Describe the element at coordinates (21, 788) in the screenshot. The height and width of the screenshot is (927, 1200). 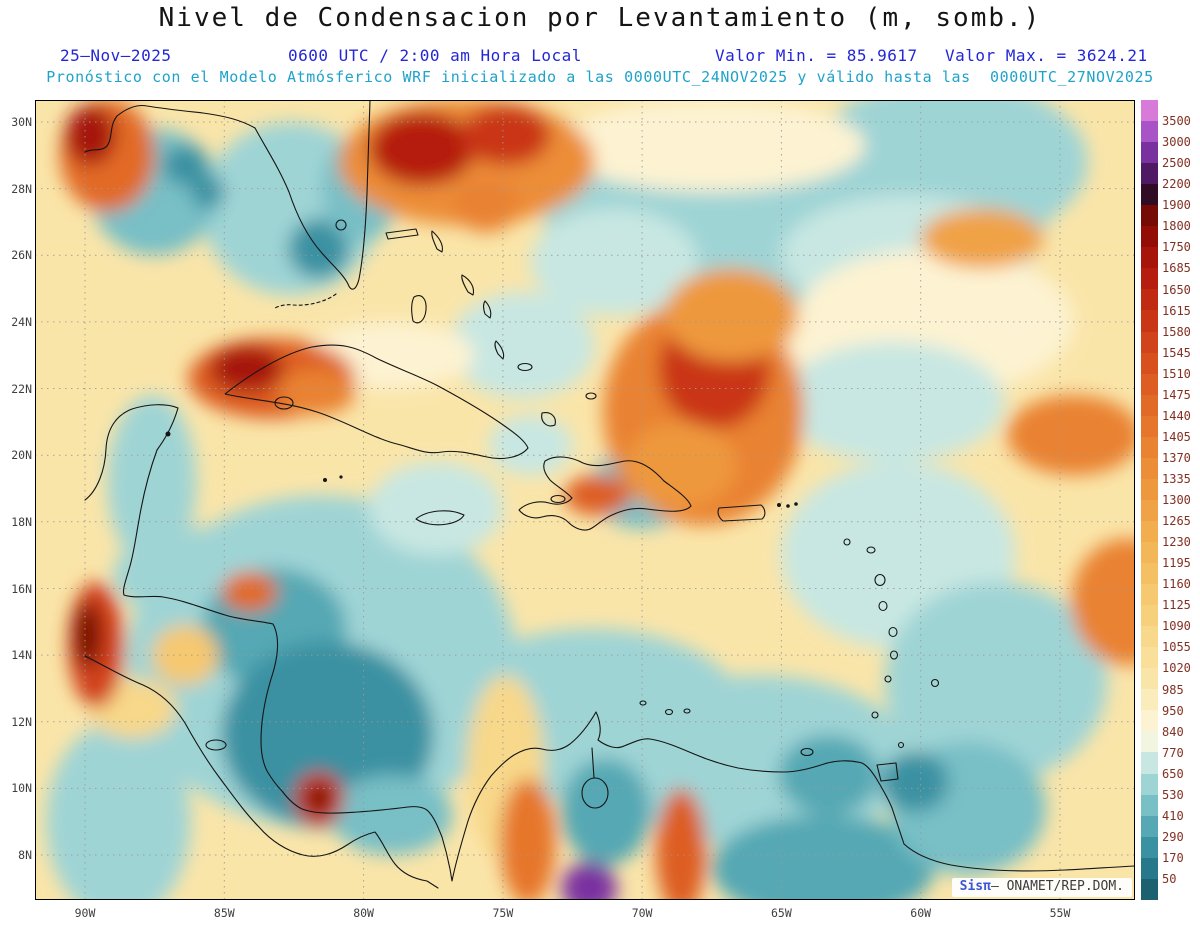
I see `lat-tick-label: 10N` at that location.